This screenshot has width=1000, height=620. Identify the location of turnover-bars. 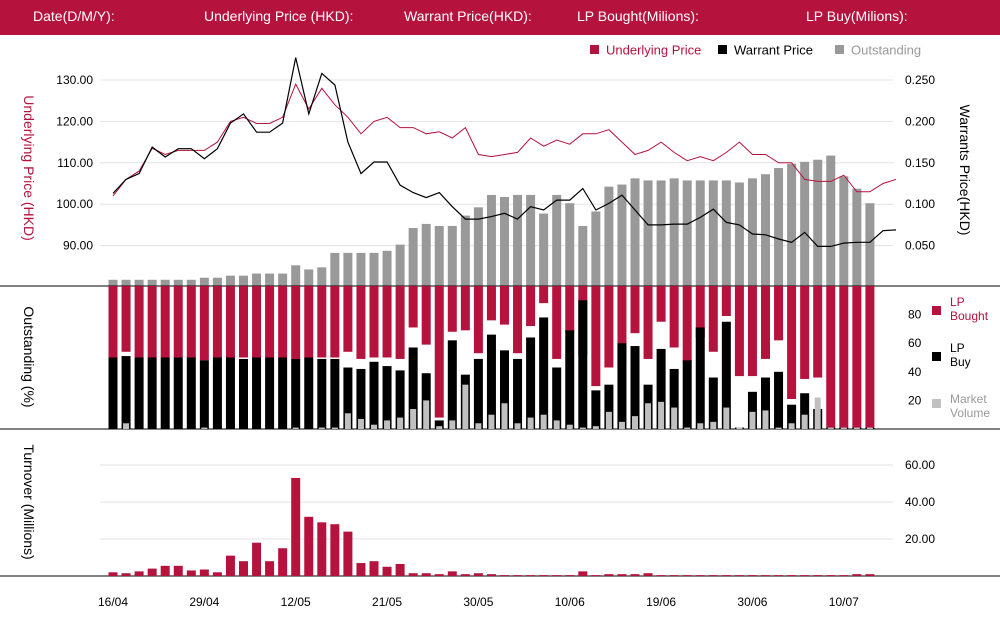
(491, 526).